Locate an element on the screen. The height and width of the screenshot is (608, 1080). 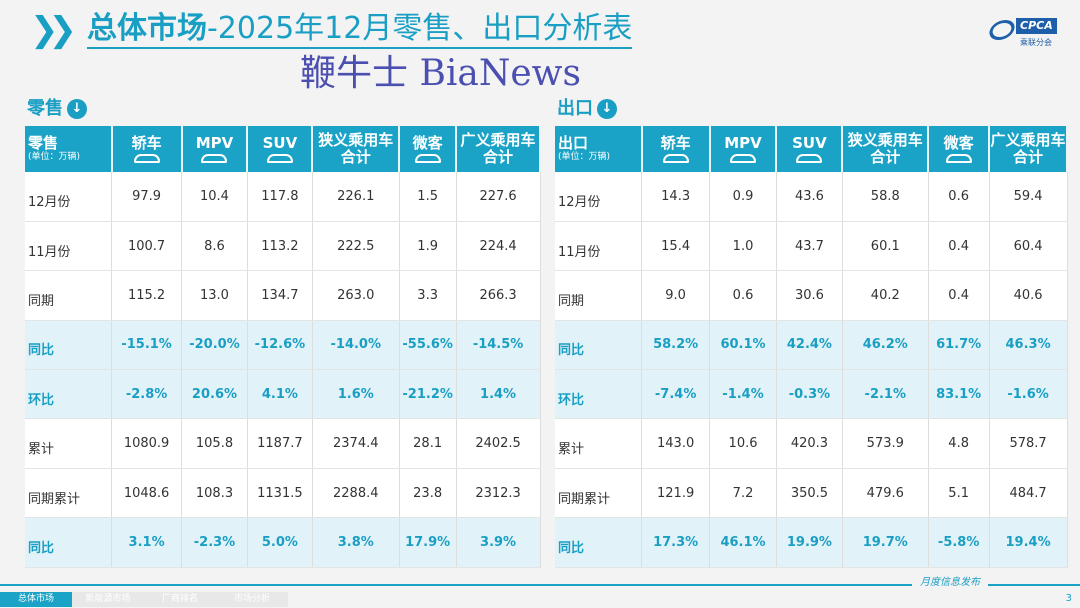
footer-divider is located at coordinates (540, 585).